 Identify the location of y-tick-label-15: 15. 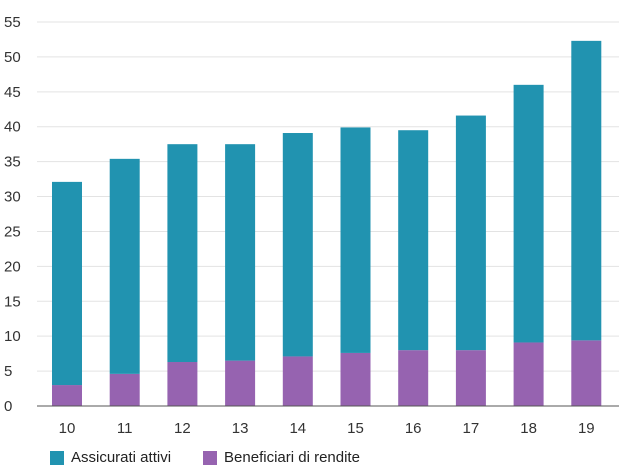
(12, 301).